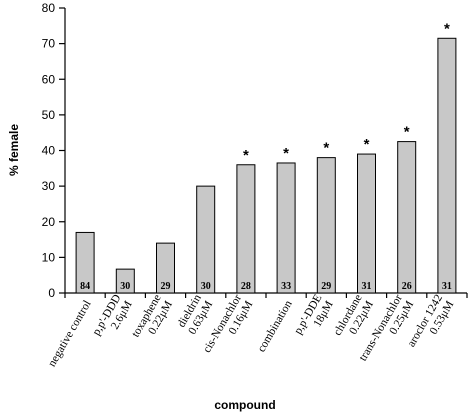 This screenshot has height=414, width=474. What do you see at coordinates (195, 314) in the screenshot?
I see `category-label: dieldrin0.63μM` at bounding box center [195, 314].